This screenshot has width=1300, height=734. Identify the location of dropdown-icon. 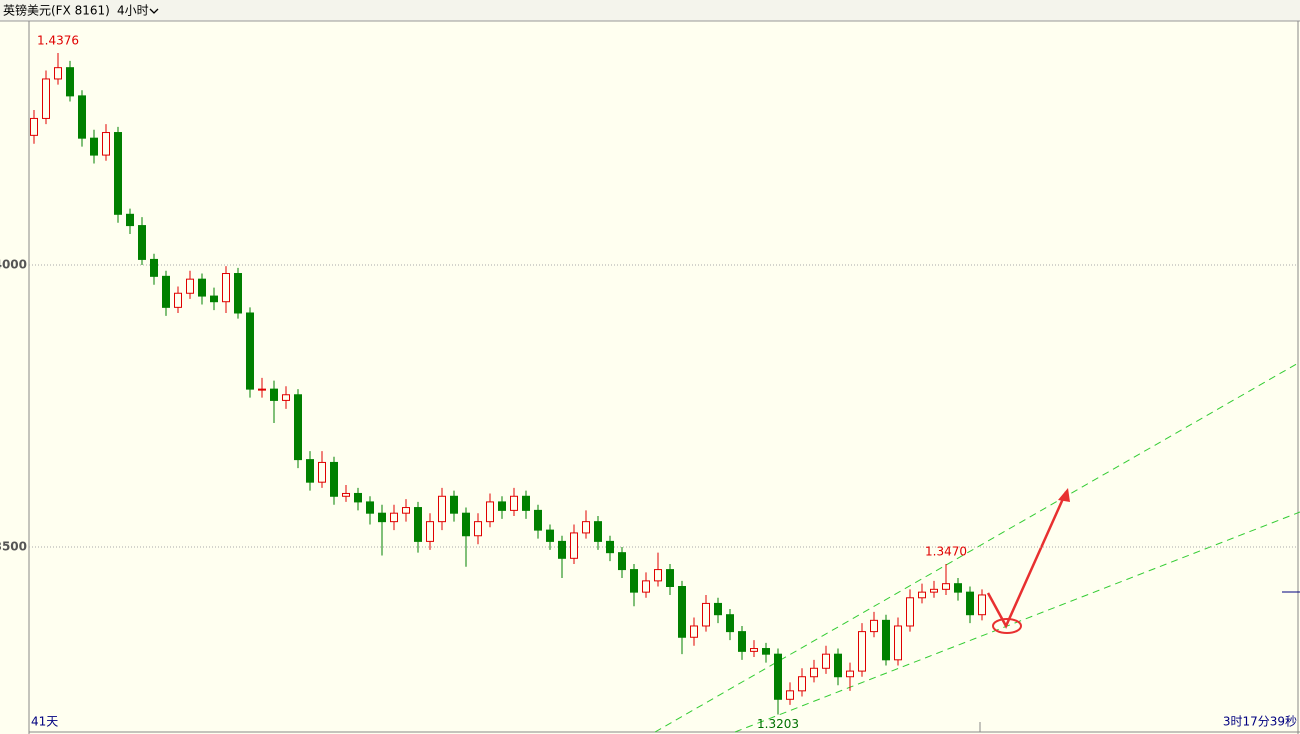
(154, 11).